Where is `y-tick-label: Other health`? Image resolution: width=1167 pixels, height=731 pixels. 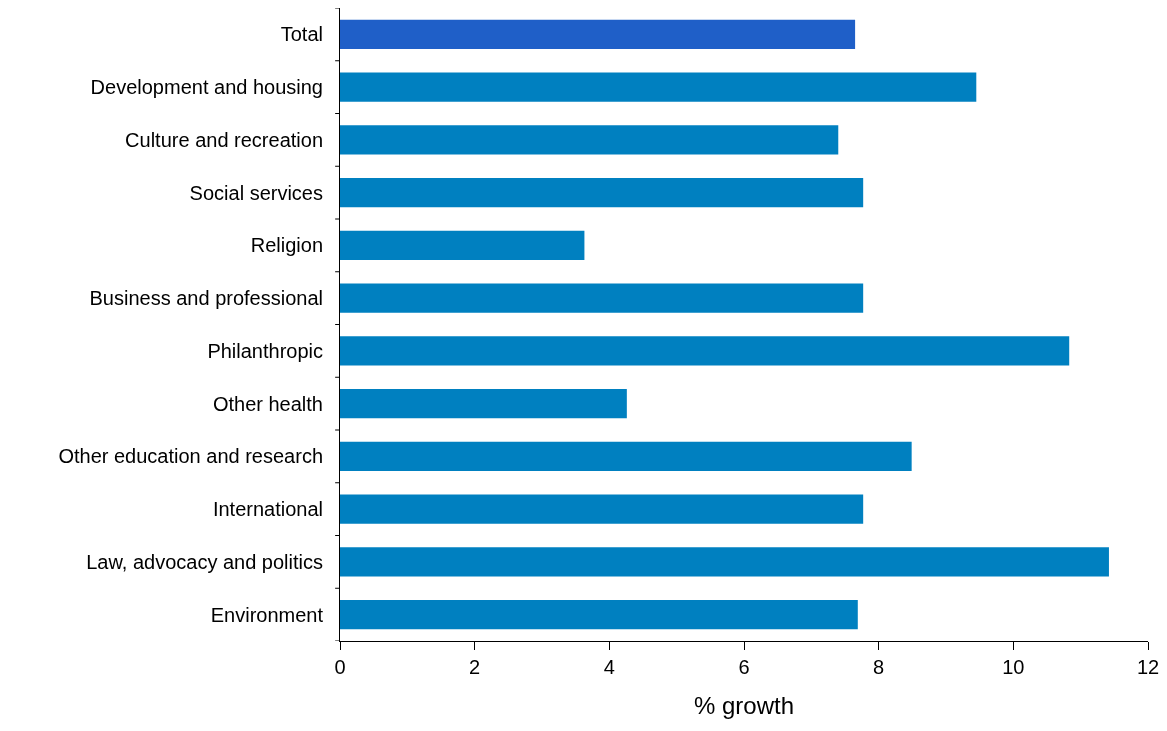
y-tick-label: Other health is located at coordinates (267, 403).